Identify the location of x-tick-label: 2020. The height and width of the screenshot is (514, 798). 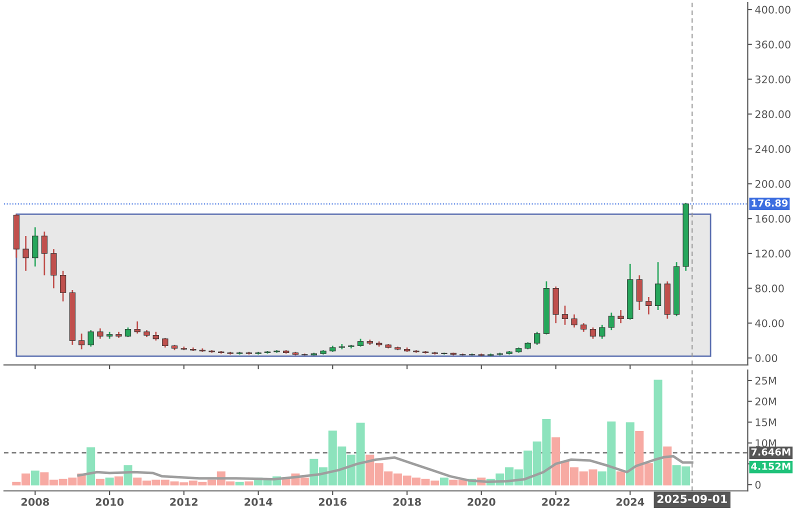
(482, 502).